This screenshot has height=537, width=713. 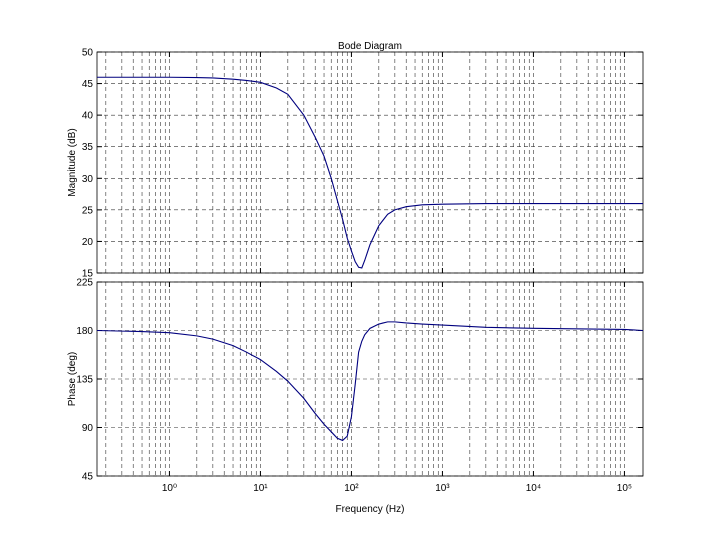 What do you see at coordinates (370, 46) in the screenshot?
I see `chart-title: Bode Diagram` at bounding box center [370, 46].